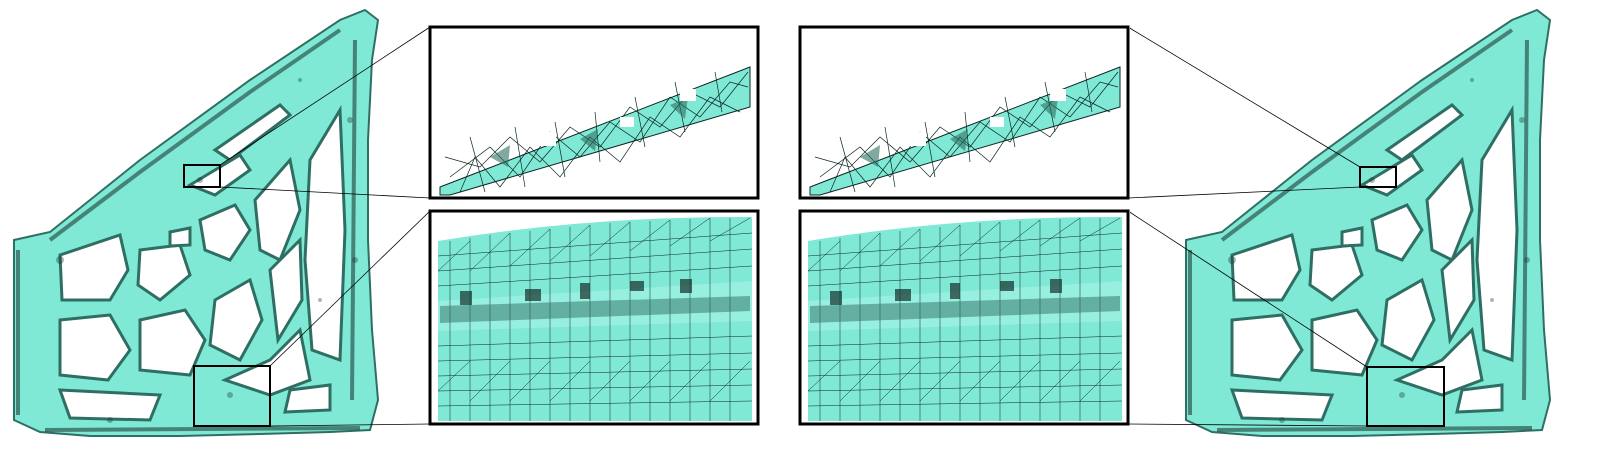 The width and height of the screenshot is (1600, 453). Describe the element at coordinates (964, 317) in the screenshot. I see `inset-bottom-right` at that location.